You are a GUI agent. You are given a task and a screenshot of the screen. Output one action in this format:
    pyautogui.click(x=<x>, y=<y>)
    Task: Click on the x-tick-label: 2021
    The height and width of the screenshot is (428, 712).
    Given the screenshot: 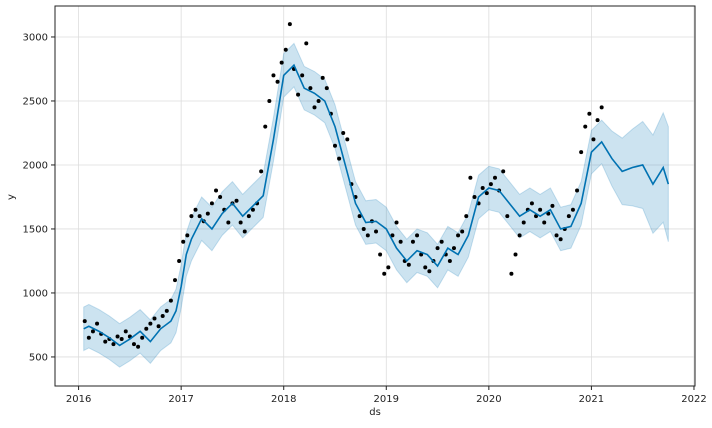 What is the action you would take?
    pyautogui.click(x=591, y=399)
    